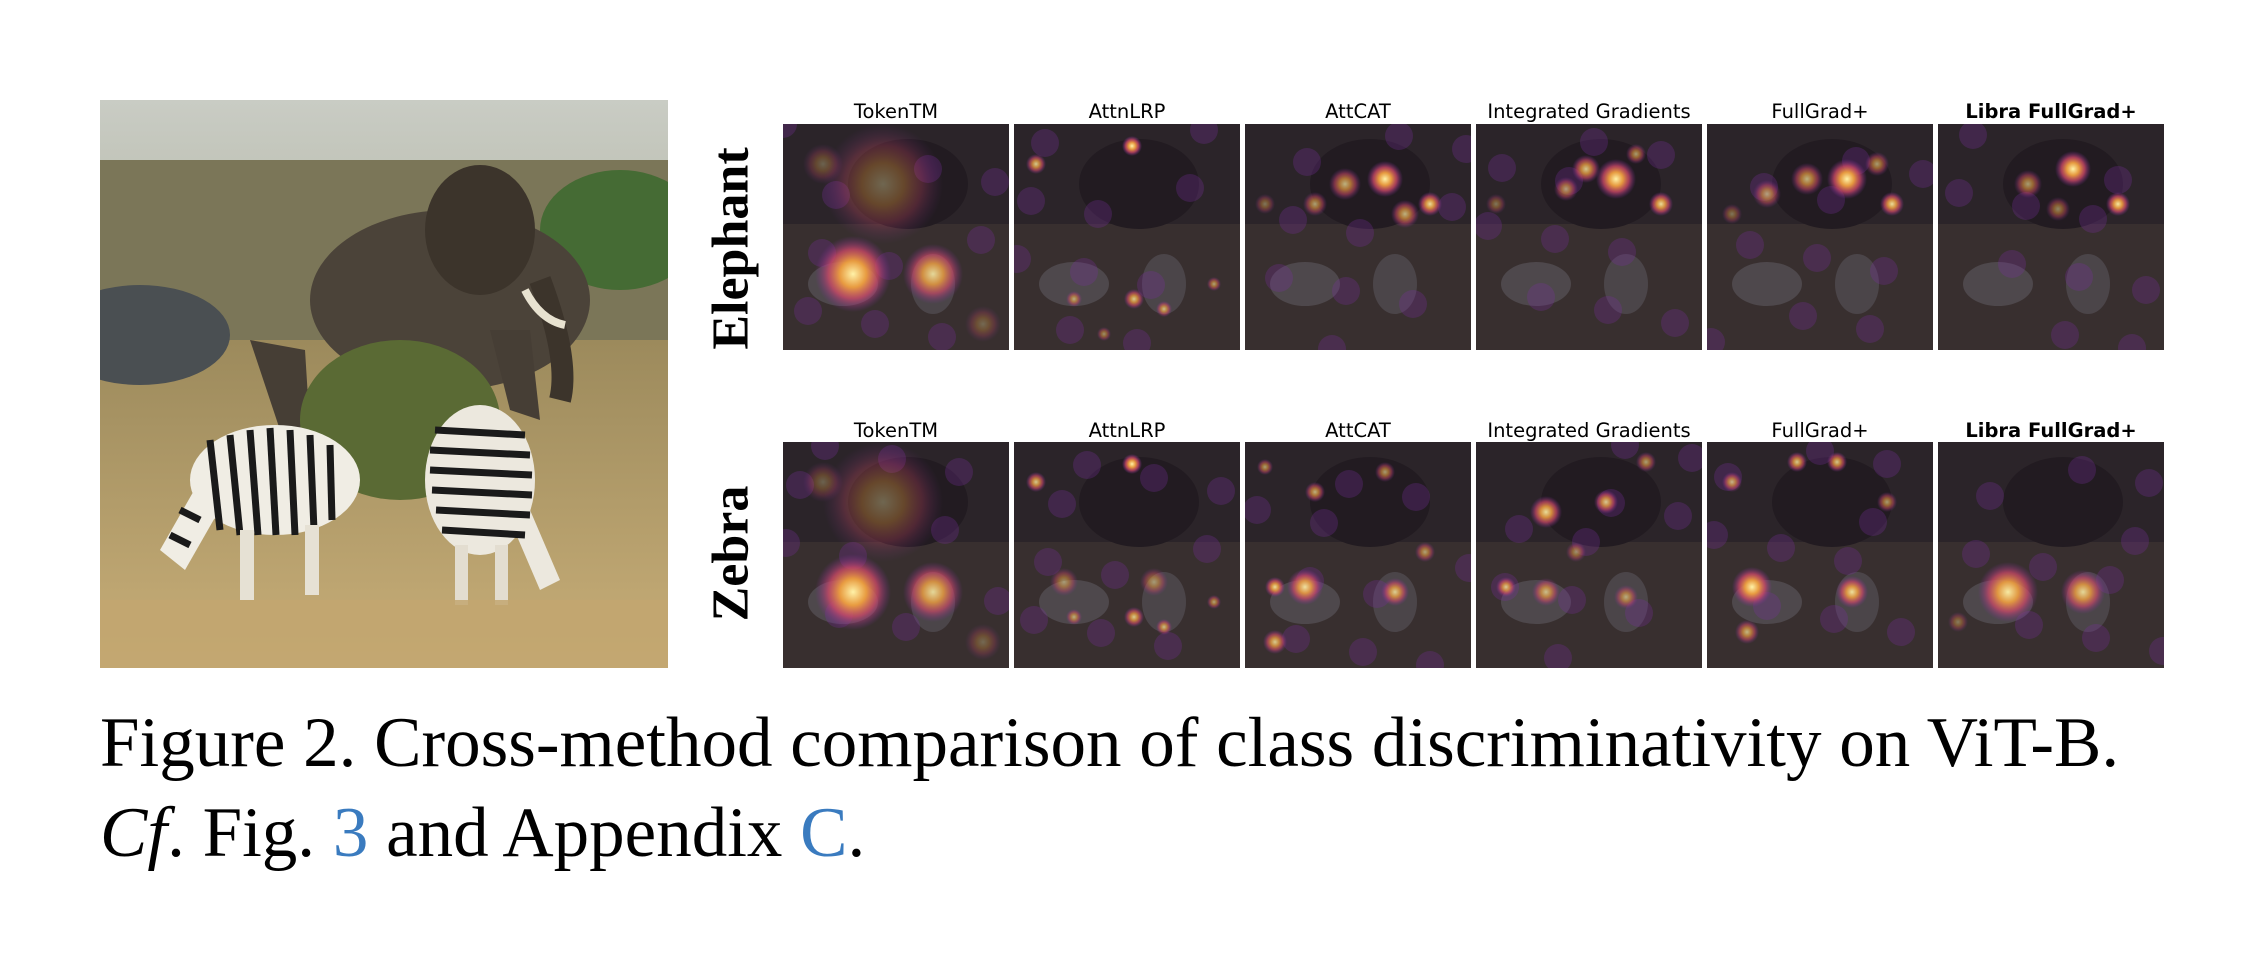 The image size is (2261, 973). Describe the element at coordinates (1820, 555) in the screenshot. I see `heatmap-zebra-fullgrad-` at that location.